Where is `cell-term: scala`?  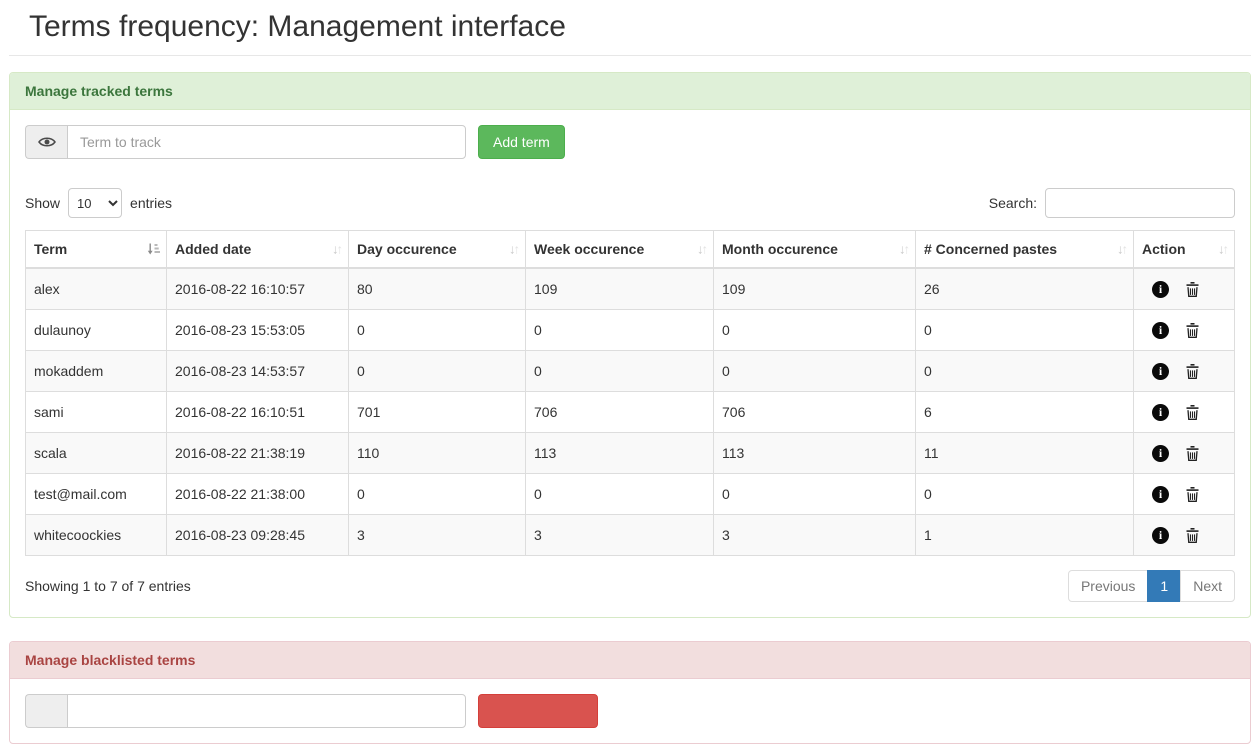 cell-term: scala is located at coordinates (96, 453).